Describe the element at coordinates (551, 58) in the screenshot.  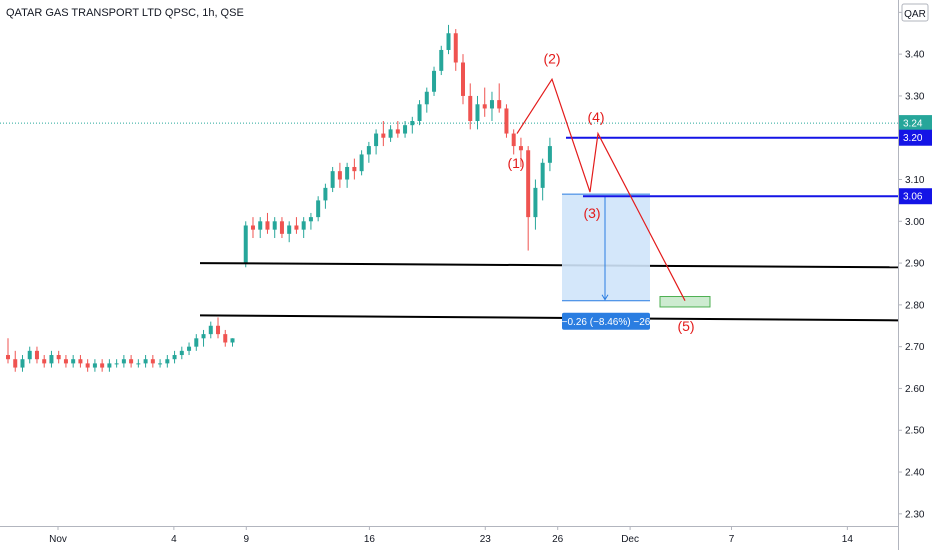
I see `wave-label: (2)` at that location.